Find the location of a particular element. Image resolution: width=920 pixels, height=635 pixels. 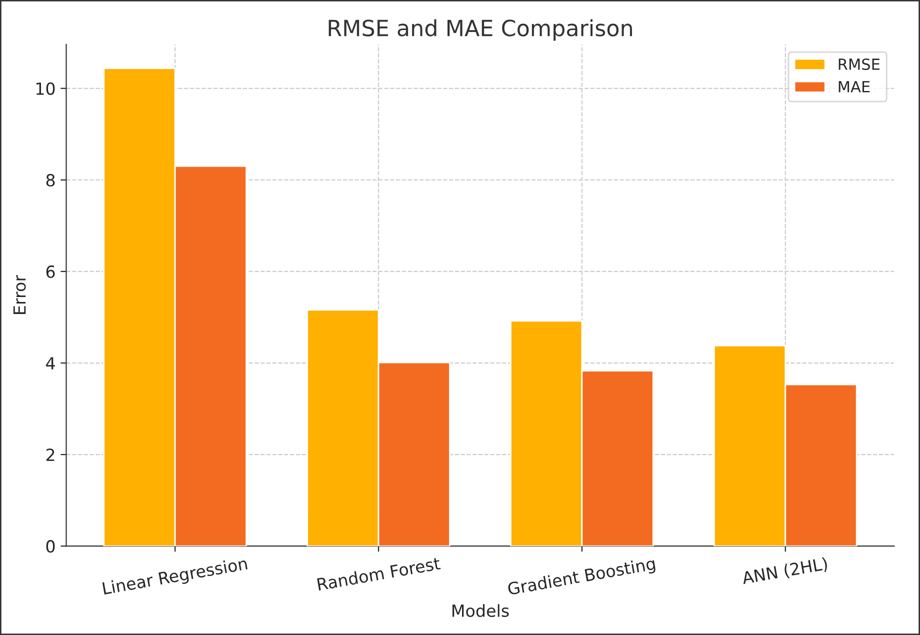

x-tick-label: Gradient Boosting is located at coordinates (581, 577).